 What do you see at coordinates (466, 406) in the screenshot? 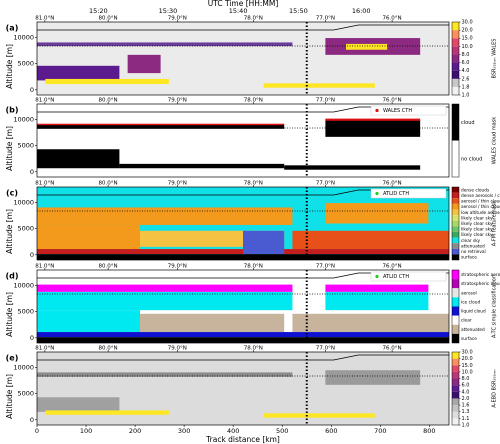
I see `colorbar-tick-label: 1.6` at bounding box center [466, 406].